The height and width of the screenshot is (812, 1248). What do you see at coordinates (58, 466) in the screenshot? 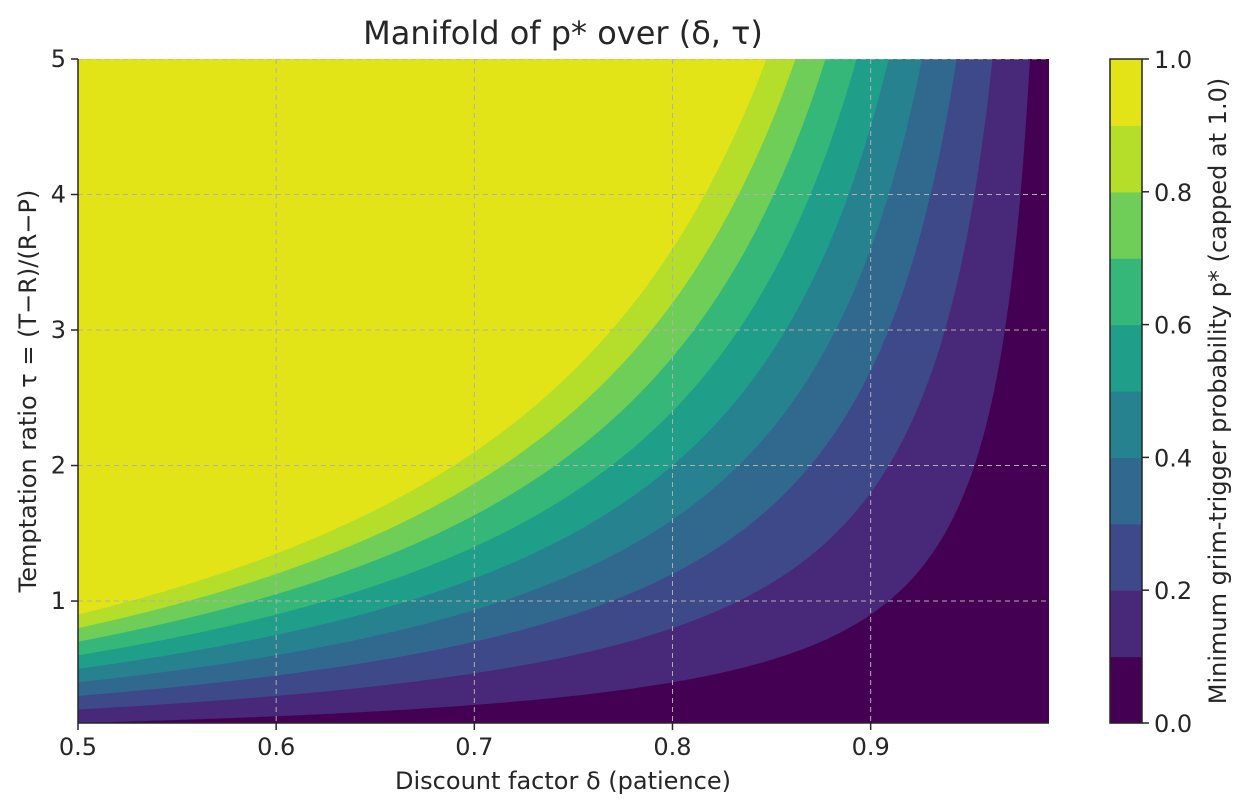
I see `y-tick-label-1: 2` at bounding box center [58, 466].